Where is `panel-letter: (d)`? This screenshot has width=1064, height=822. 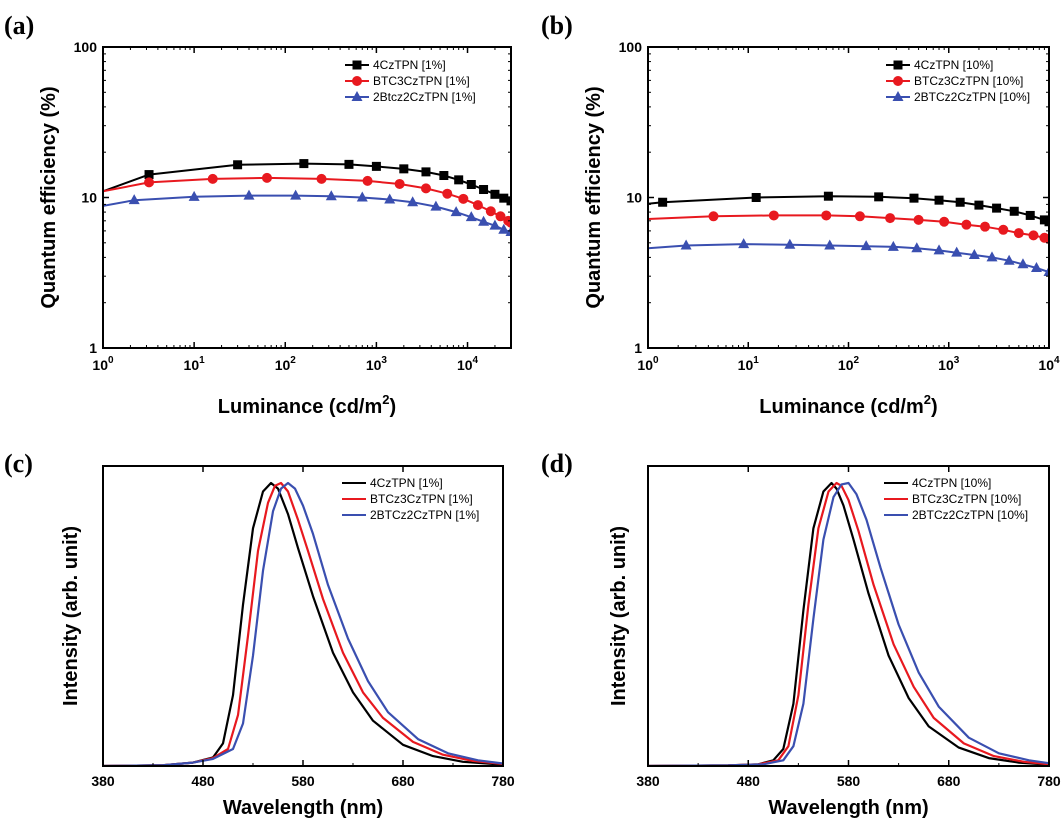 panel-letter: (d) is located at coordinates (557, 463).